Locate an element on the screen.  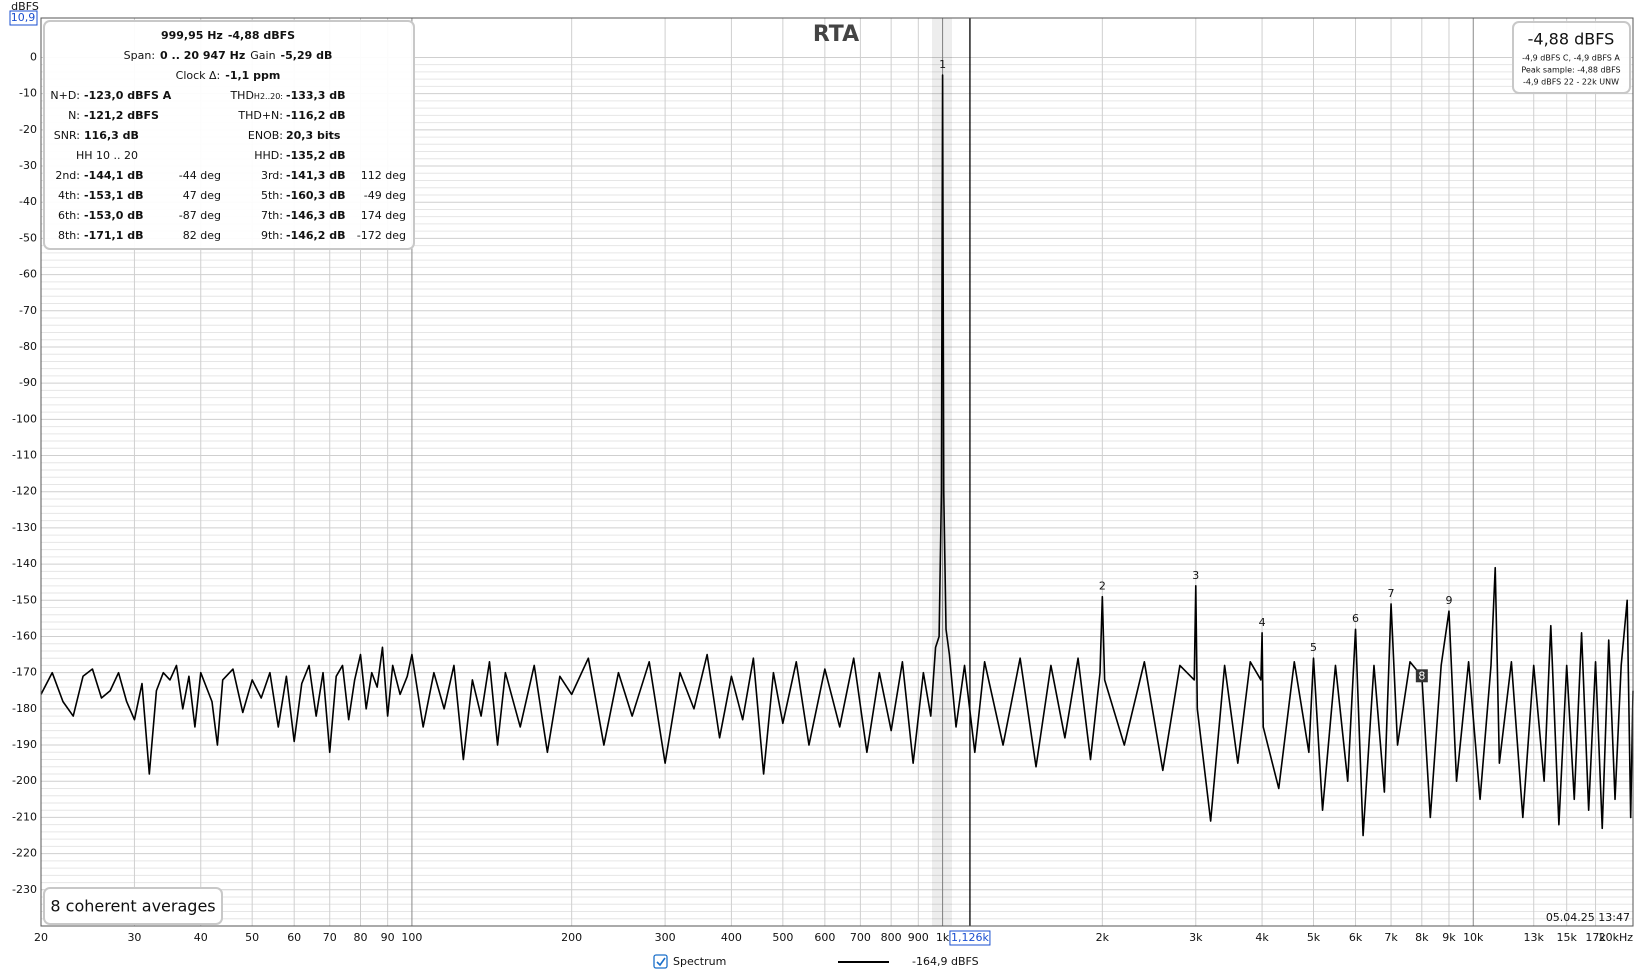
marker-label: 1 is located at coordinates (942, 64).